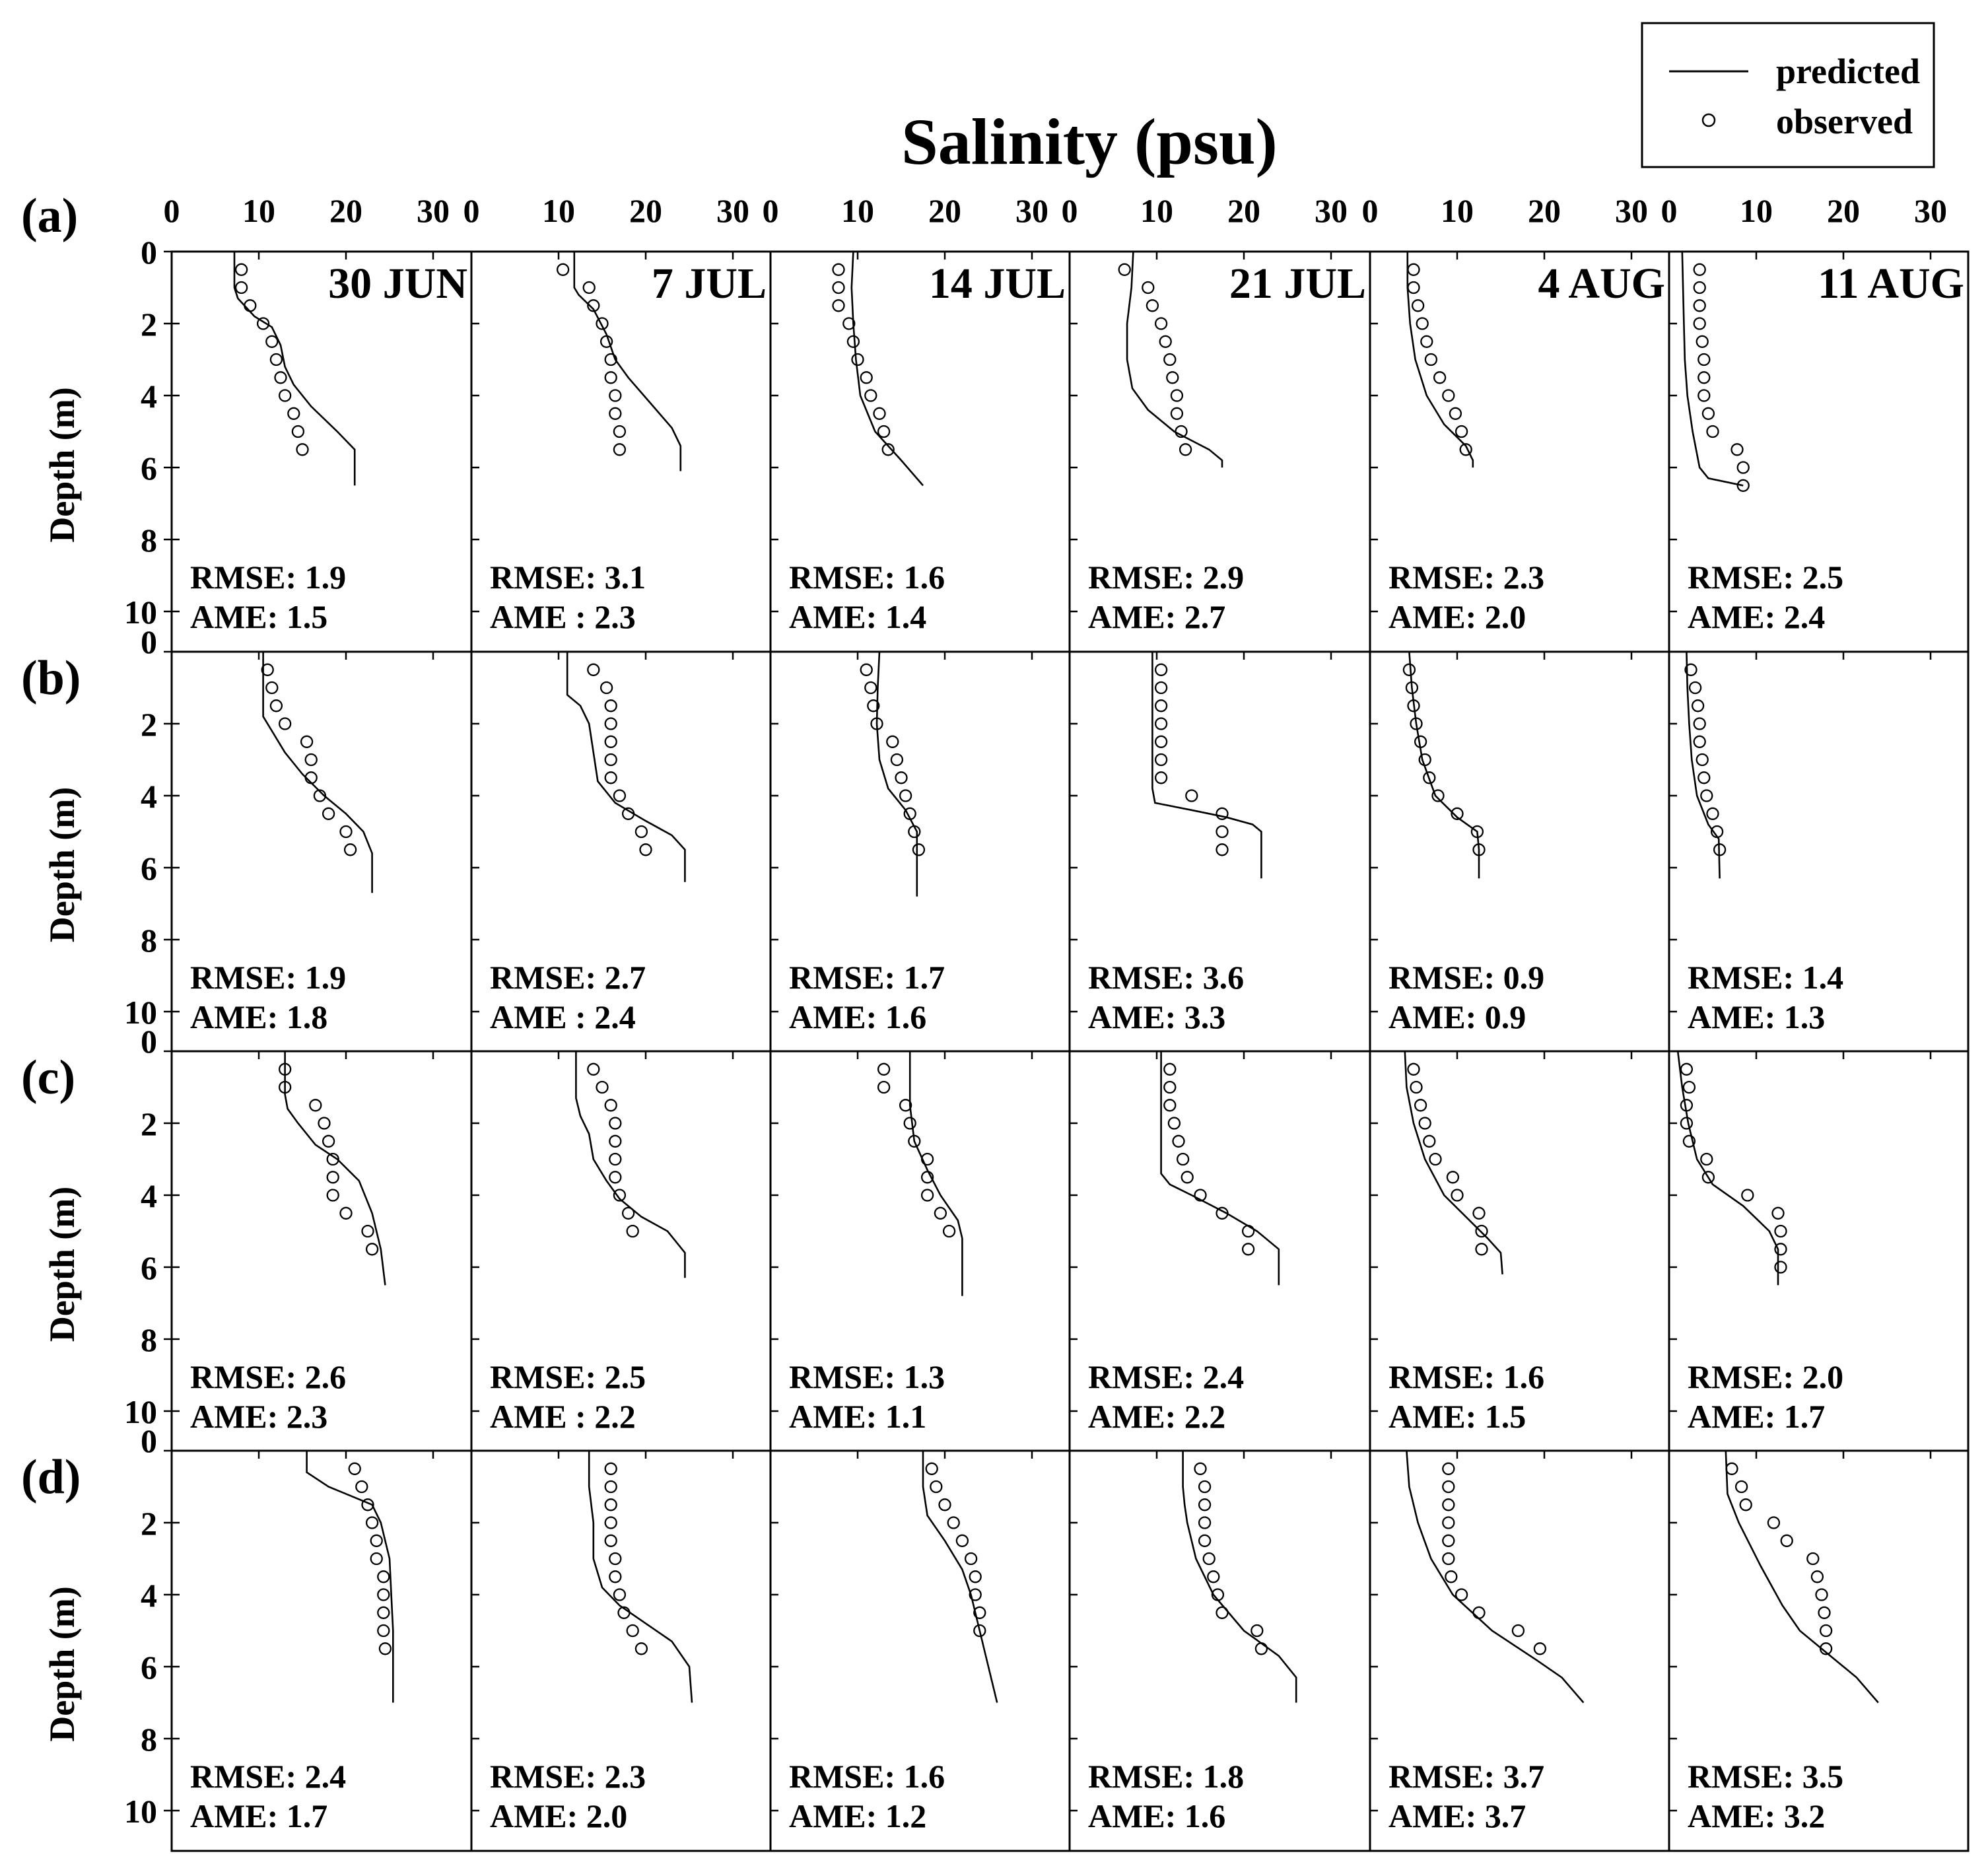 The height and width of the screenshot is (1874, 1988). What do you see at coordinates (1756, 210) in the screenshot?
I see `x-tick-label: 10` at bounding box center [1756, 210].